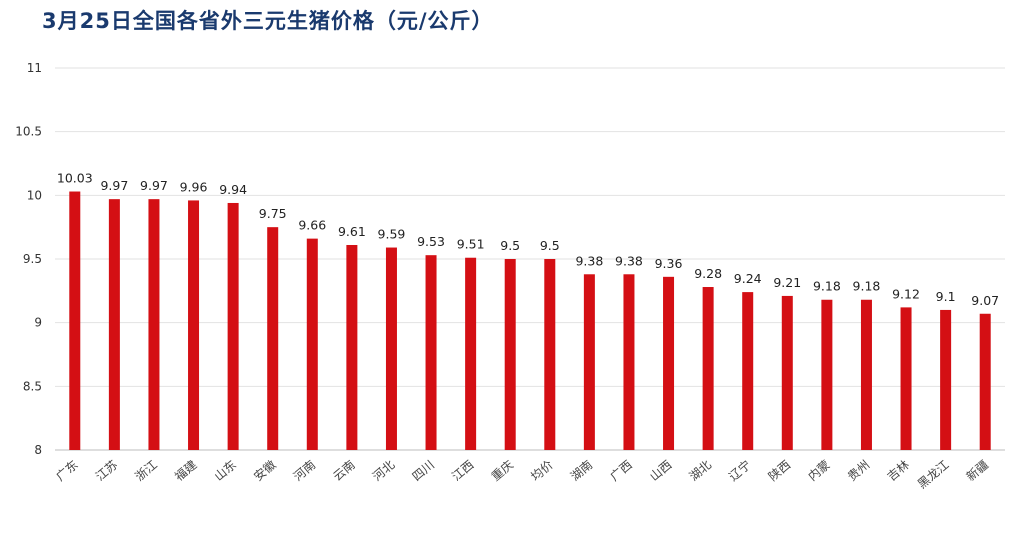 The width and height of the screenshot is (1024, 533). Describe the element at coordinates (740, 470) in the screenshot. I see `x-category-label: 辽宁` at that location.